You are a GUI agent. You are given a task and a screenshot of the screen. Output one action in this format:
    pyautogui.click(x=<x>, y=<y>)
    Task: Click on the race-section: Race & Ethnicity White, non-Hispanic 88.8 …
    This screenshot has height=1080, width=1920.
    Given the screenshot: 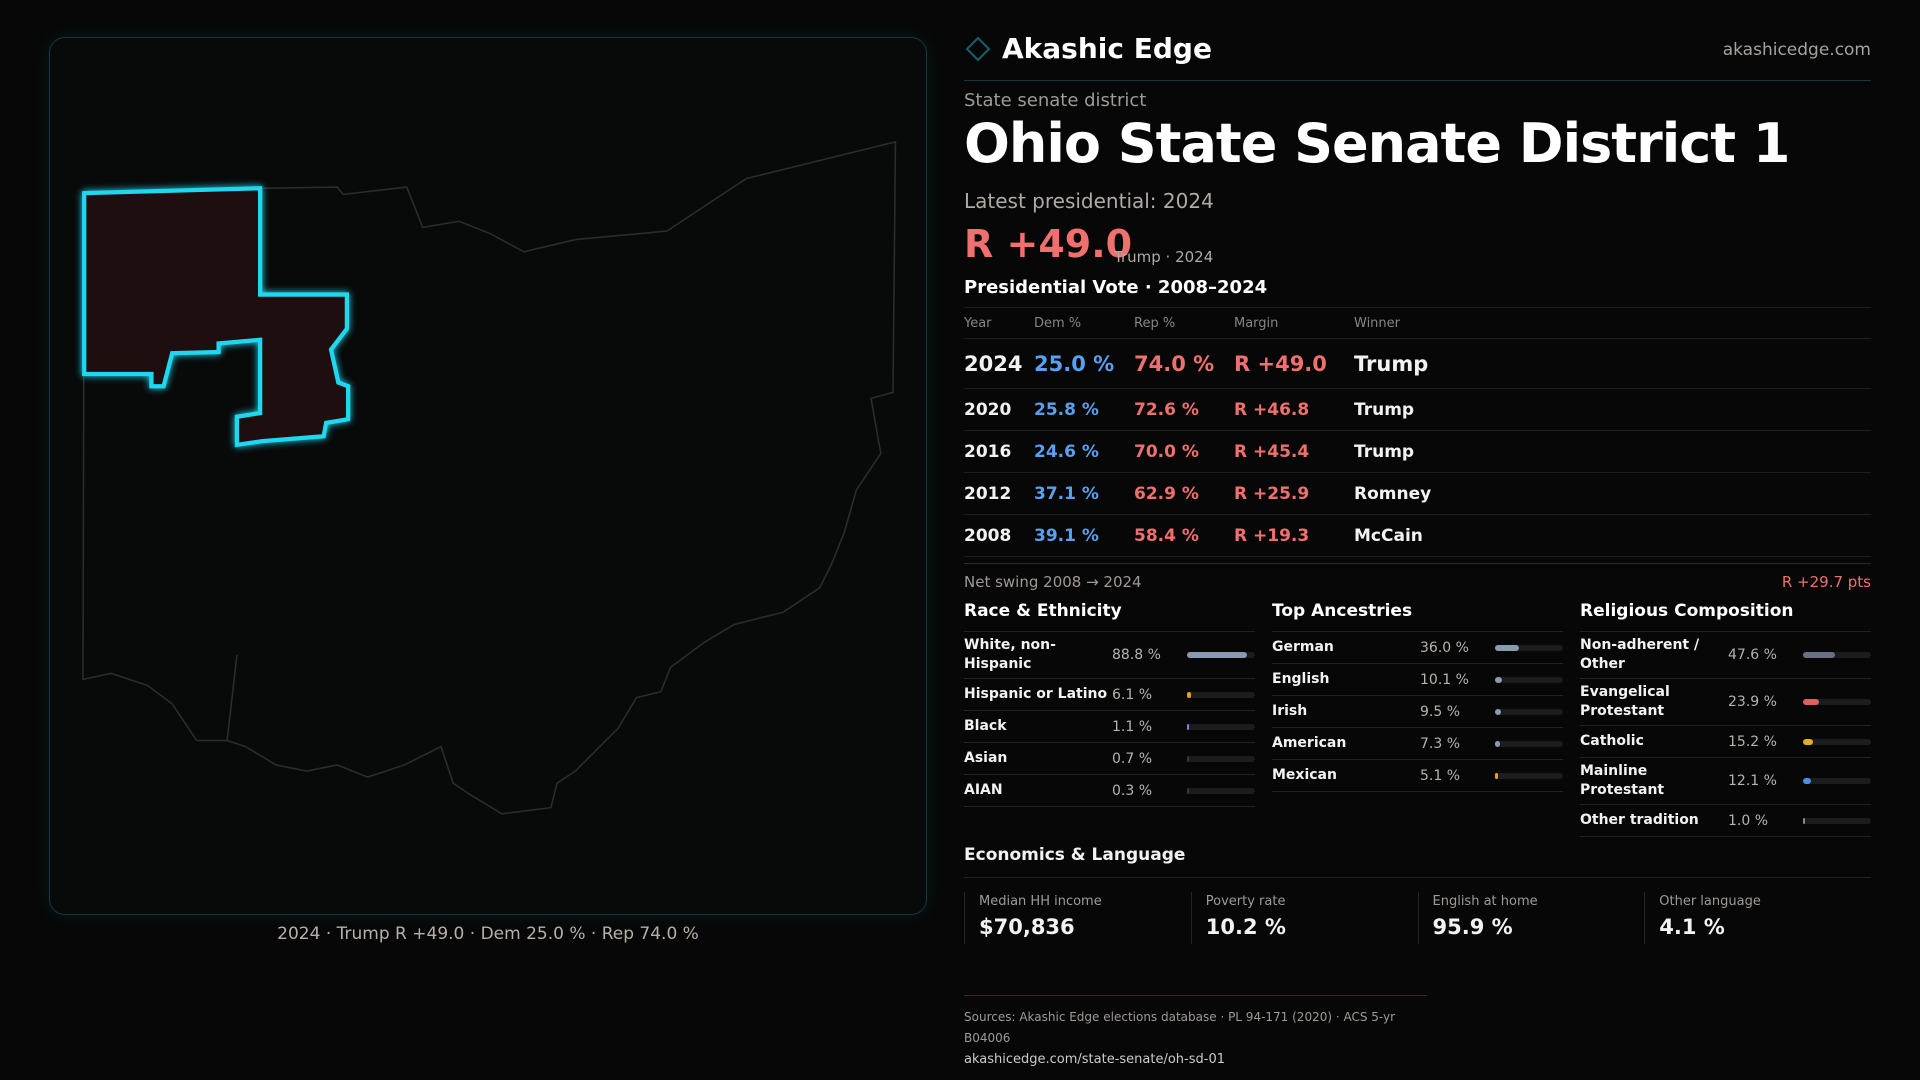 What is the action you would take?
    pyautogui.click(x=1109, y=704)
    